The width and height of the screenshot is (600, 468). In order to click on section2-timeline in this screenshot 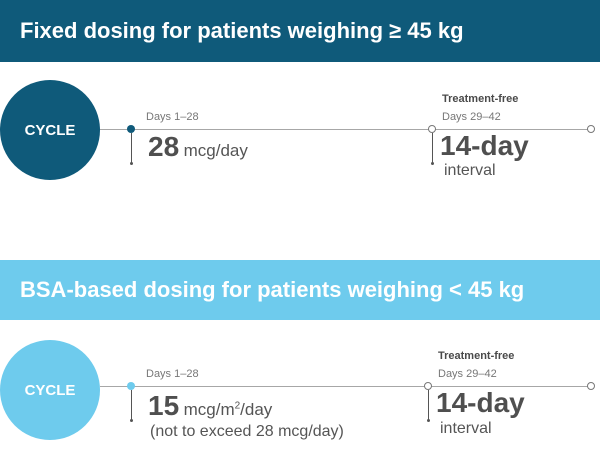, I will do `click(346, 386)`.